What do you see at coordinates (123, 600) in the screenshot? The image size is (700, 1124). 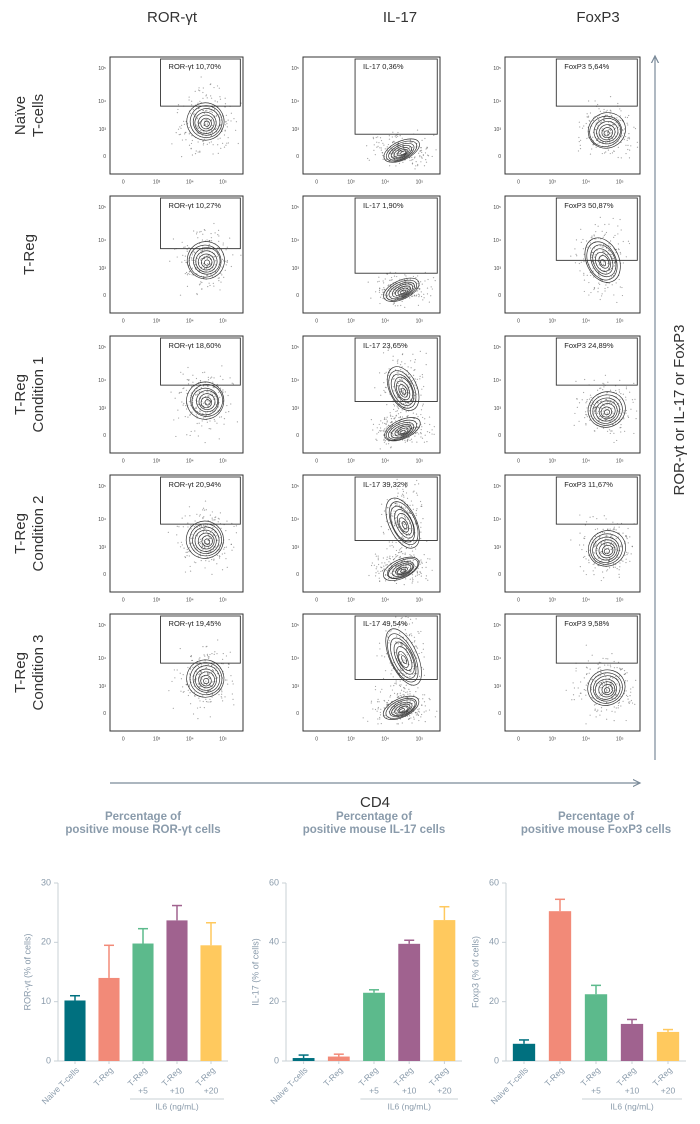 I see `x-tick-label: 0` at bounding box center [123, 600].